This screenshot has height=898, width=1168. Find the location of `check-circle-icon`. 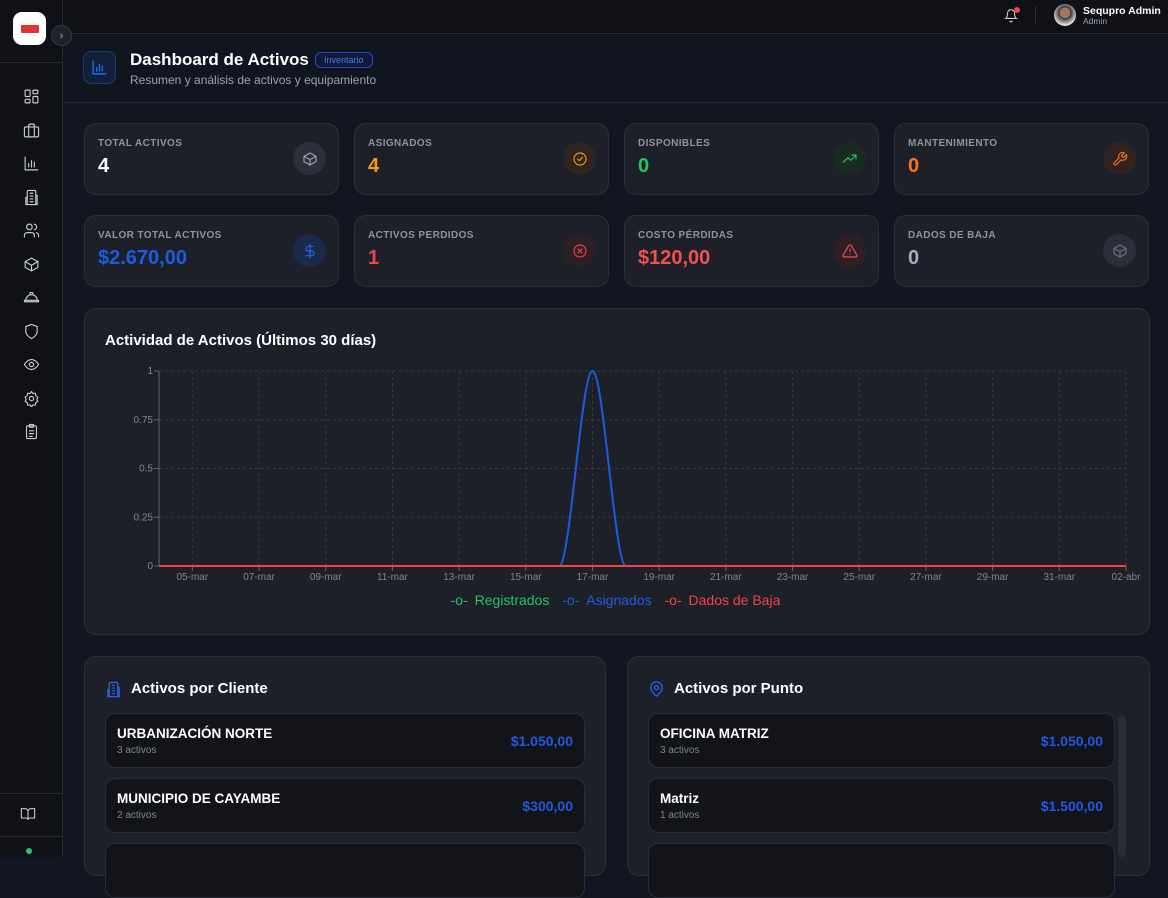

check-circle-icon is located at coordinates (579, 158).